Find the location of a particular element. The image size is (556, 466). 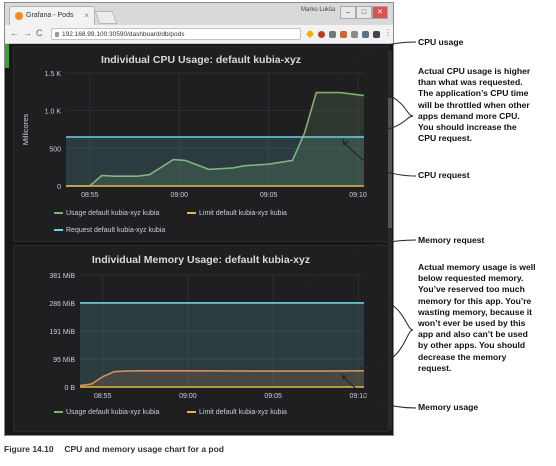

scrollbar-thumb is located at coordinates (390, 163).